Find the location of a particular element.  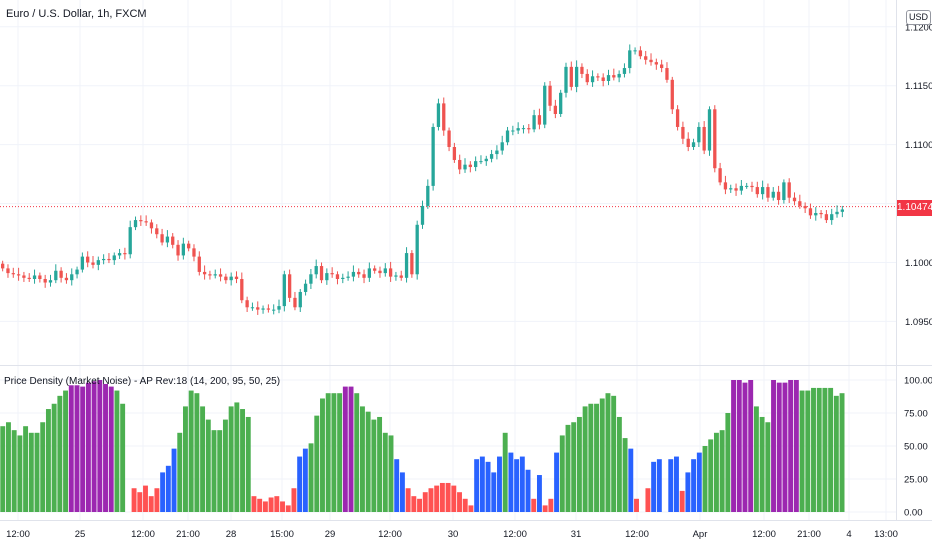

price-tick-label: 1.09500 is located at coordinates (918, 322).